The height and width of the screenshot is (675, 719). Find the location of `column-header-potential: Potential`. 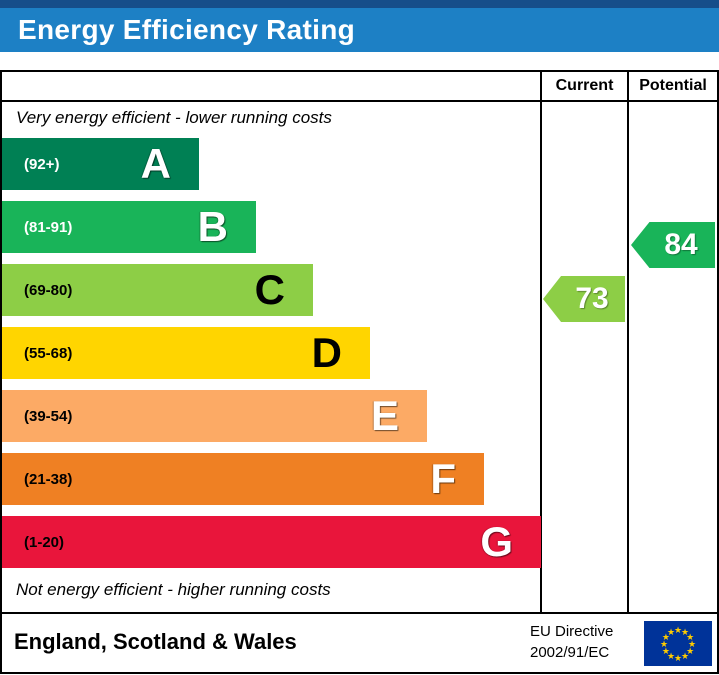

column-header-potential: Potential is located at coordinates (673, 85).